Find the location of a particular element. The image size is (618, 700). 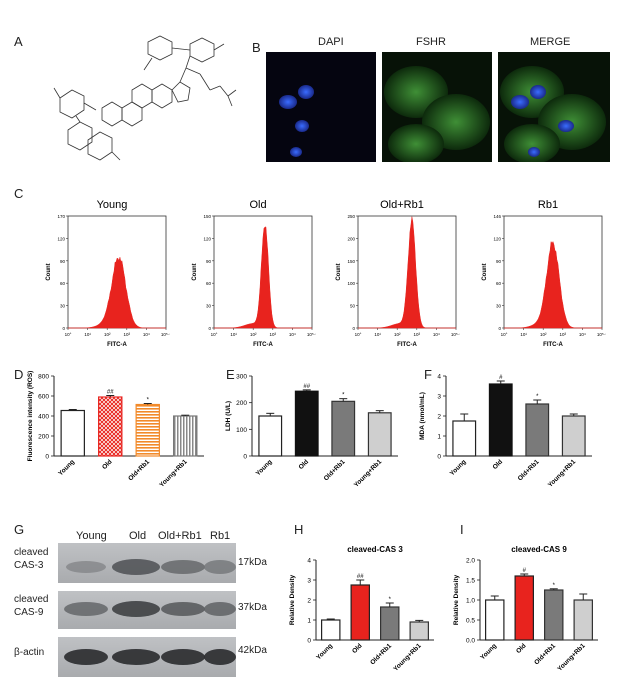

panel-label-g: G is located at coordinates (19, 529).